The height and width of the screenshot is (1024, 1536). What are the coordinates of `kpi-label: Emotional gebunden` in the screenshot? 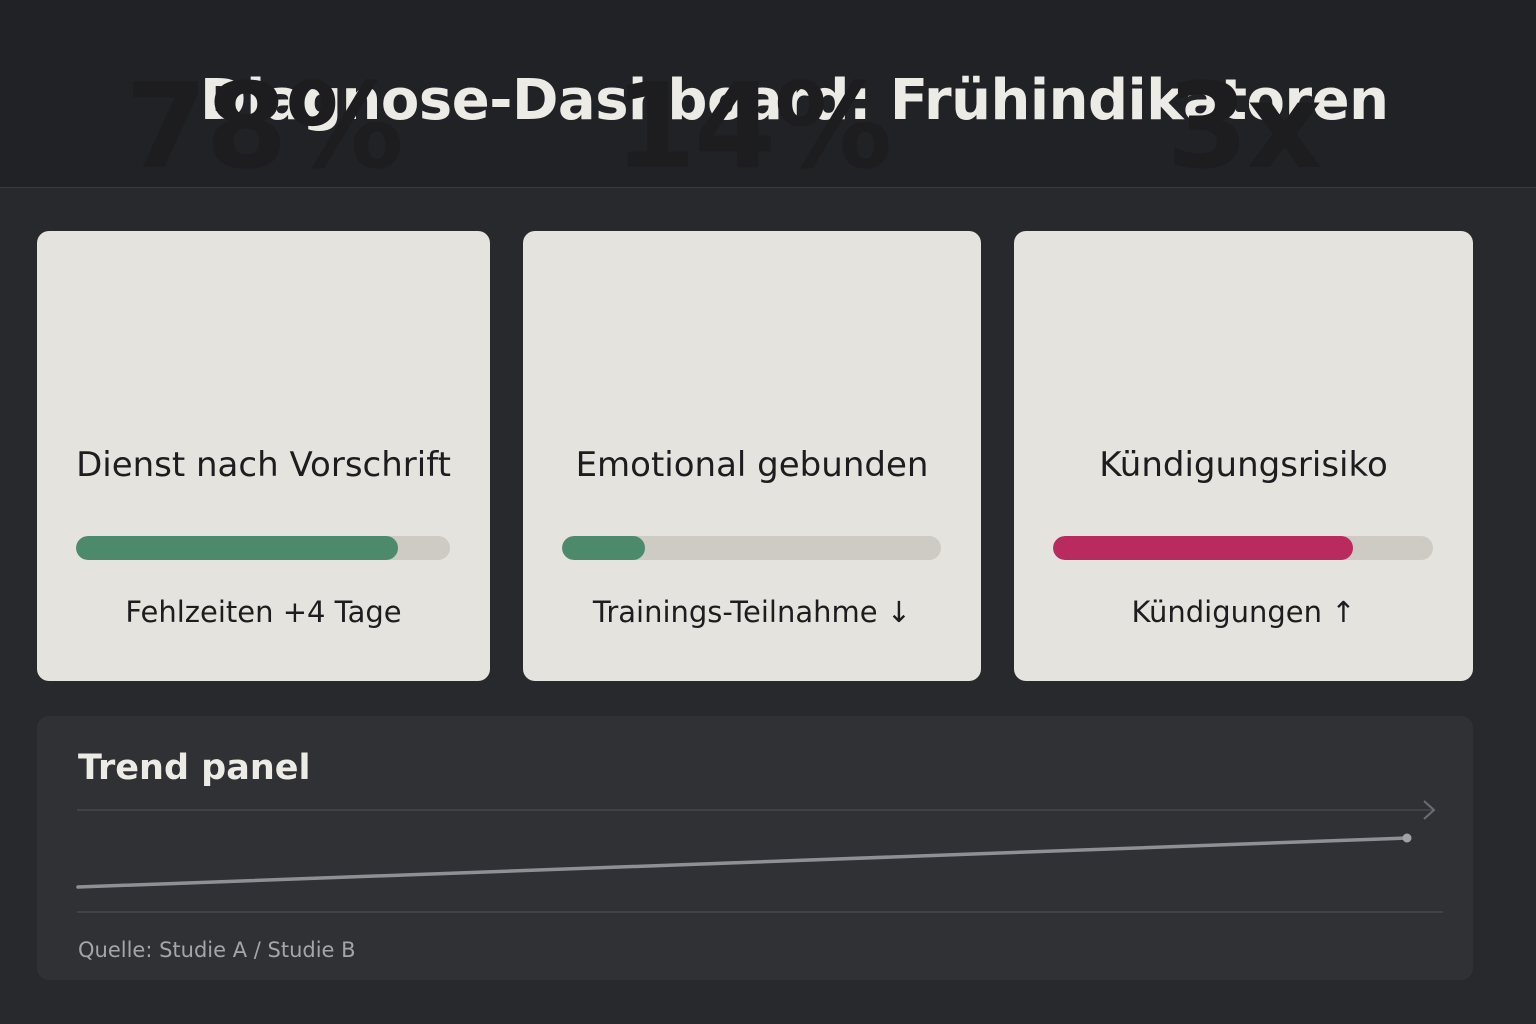 It's located at (752, 465).